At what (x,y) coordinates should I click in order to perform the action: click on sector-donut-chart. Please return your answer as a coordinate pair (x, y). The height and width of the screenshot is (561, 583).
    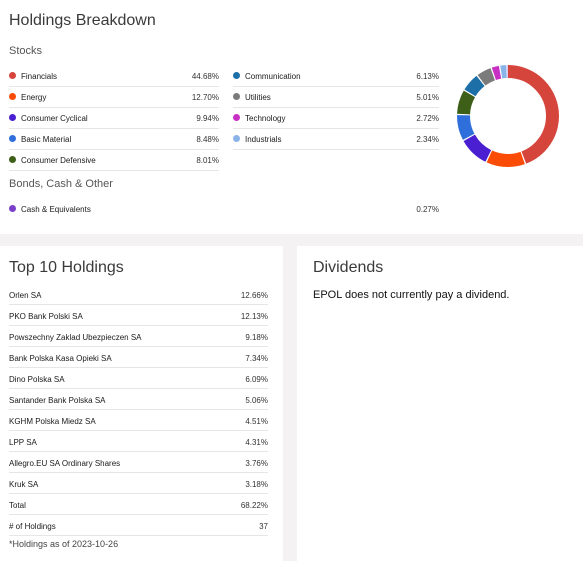
    Looking at the image, I should click on (508, 116).